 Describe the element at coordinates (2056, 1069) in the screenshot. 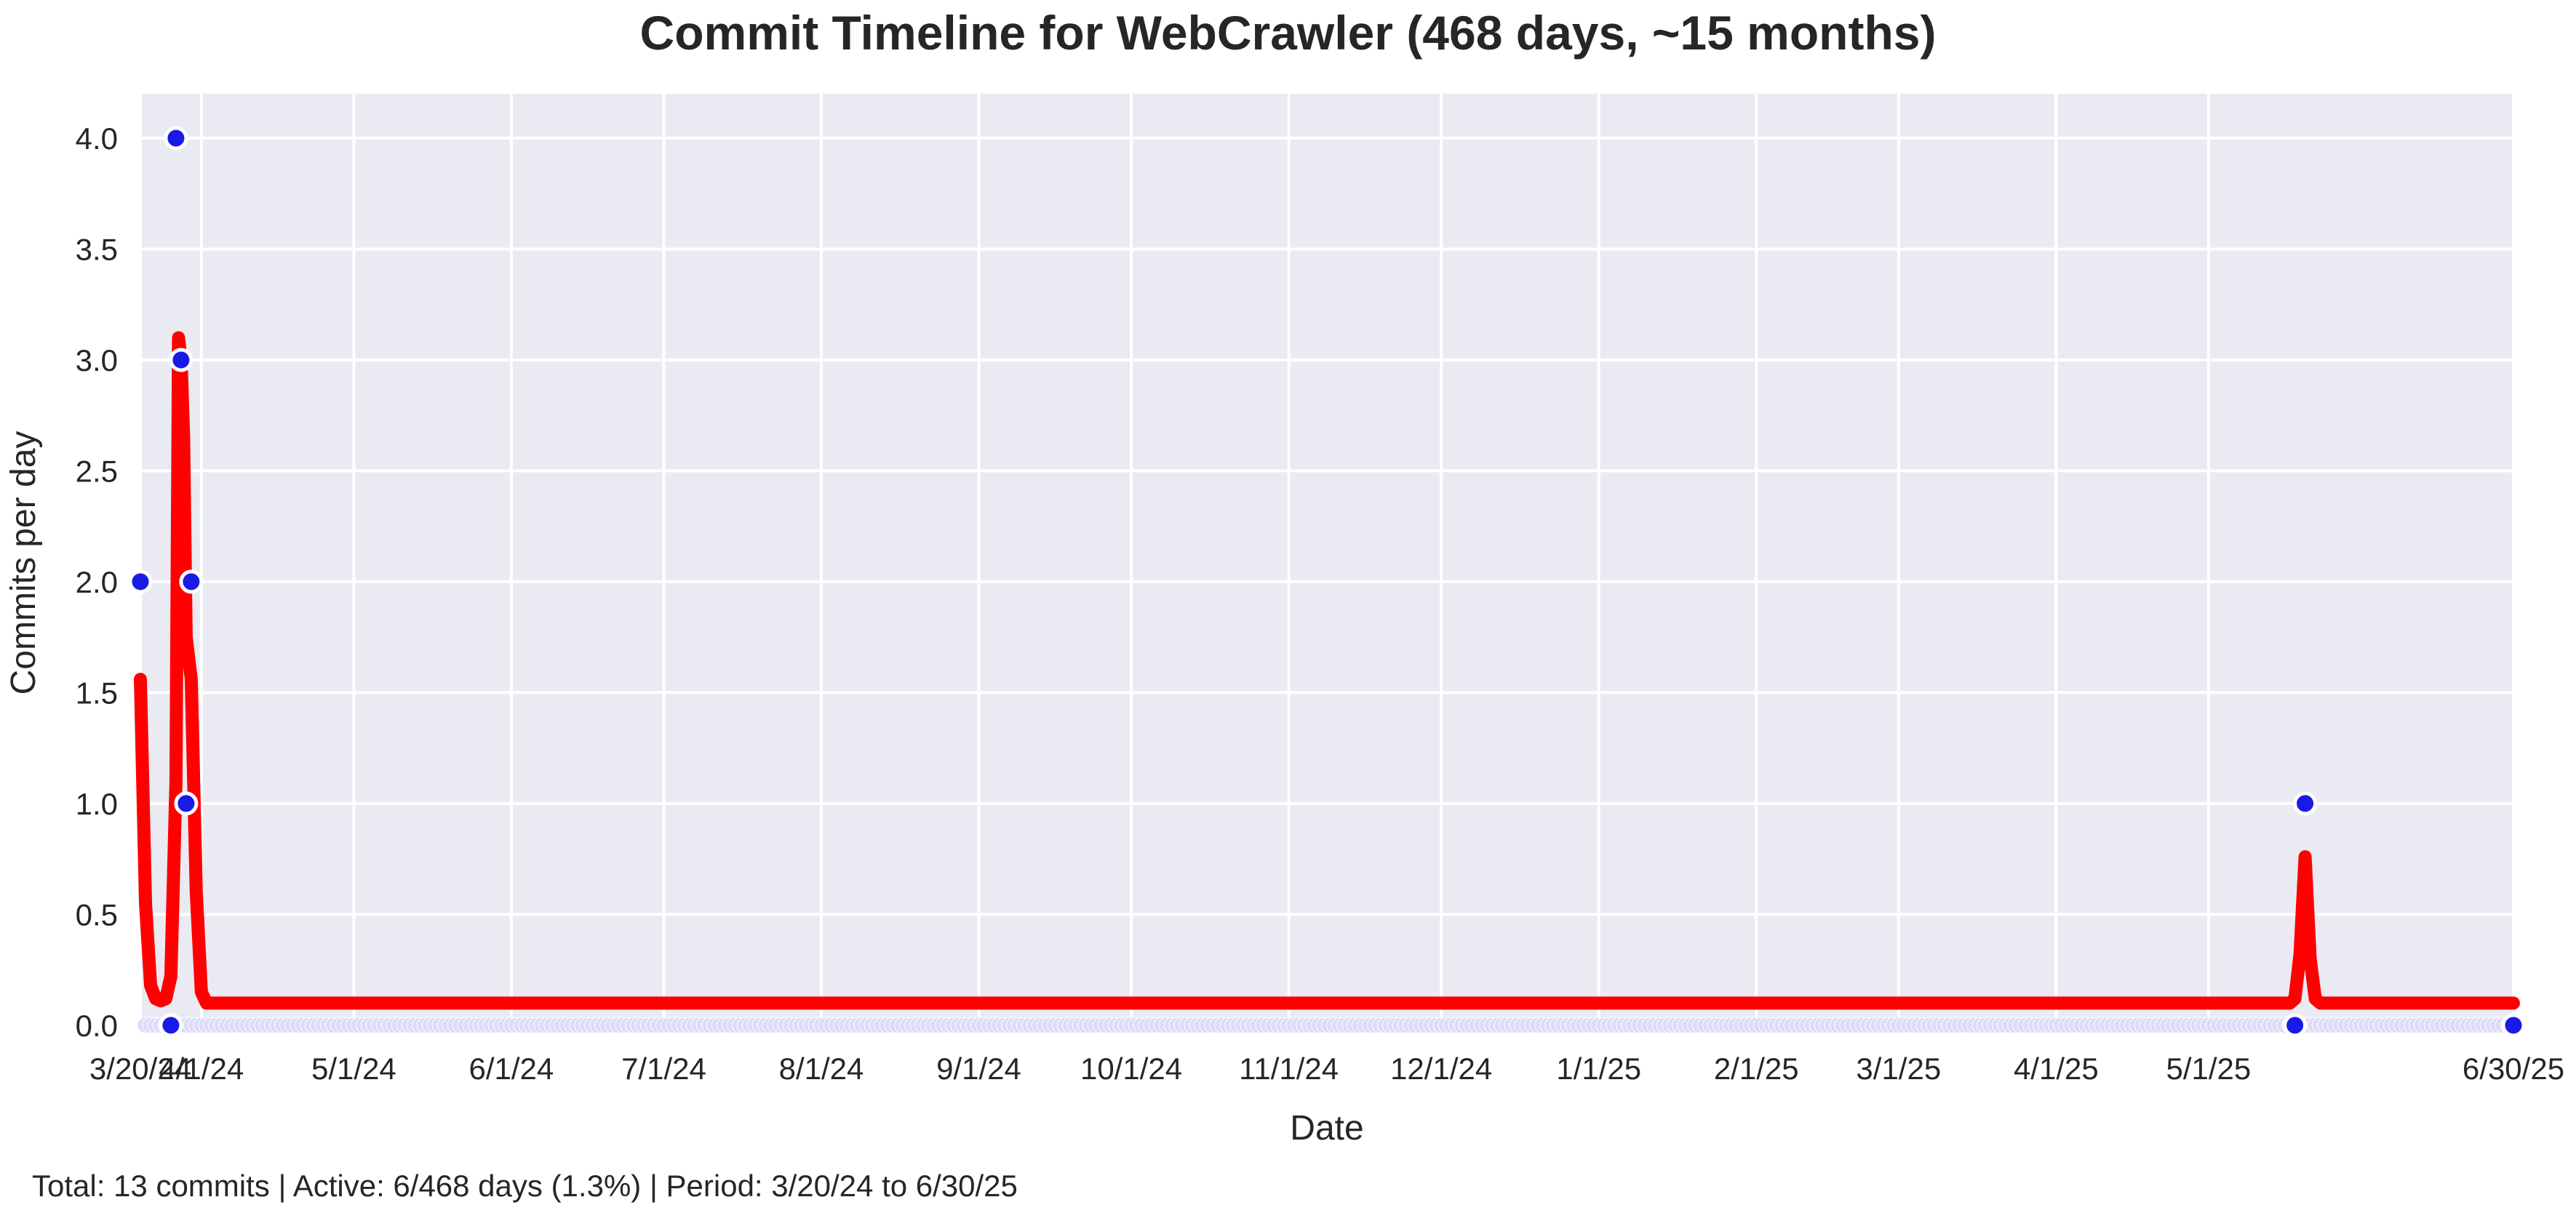

I see `x-tick-label: 4/1/25` at that location.